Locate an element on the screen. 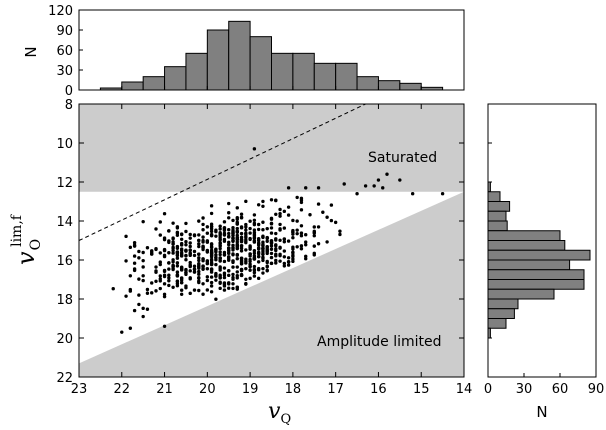 The width and height of the screenshot is (606, 430). top-histogram-bars is located at coordinates (271, 55).